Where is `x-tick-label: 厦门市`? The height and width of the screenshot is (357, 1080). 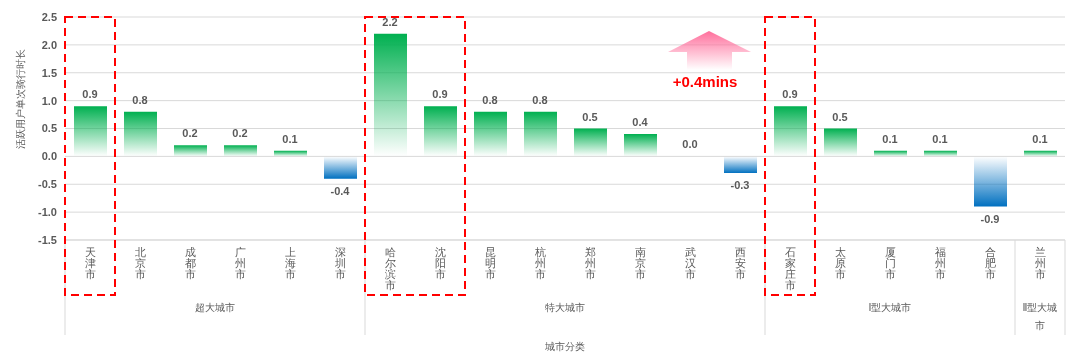 x-tick-label: 厦门市 is located at coordinates (890, 263).